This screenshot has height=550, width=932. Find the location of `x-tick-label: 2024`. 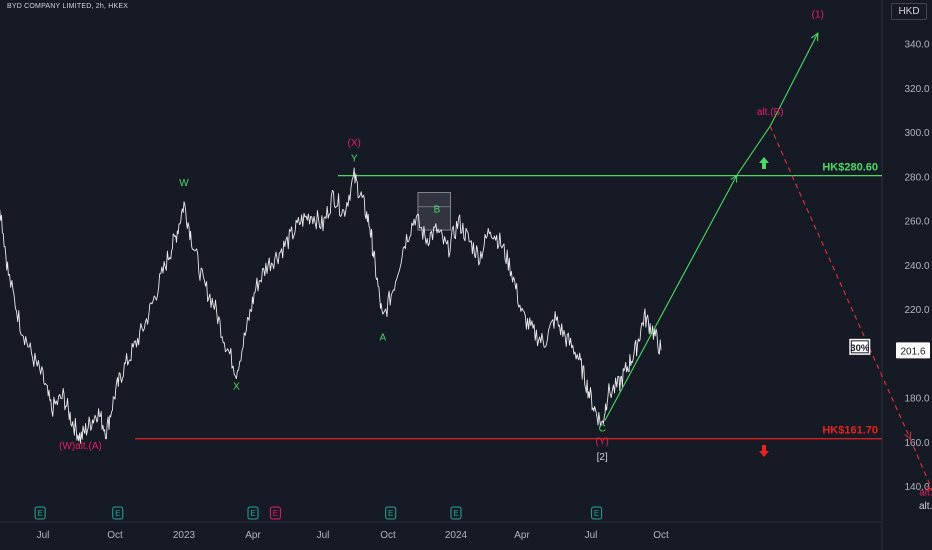

x-tick-label: 2024 is located at coordinates (456, 535).